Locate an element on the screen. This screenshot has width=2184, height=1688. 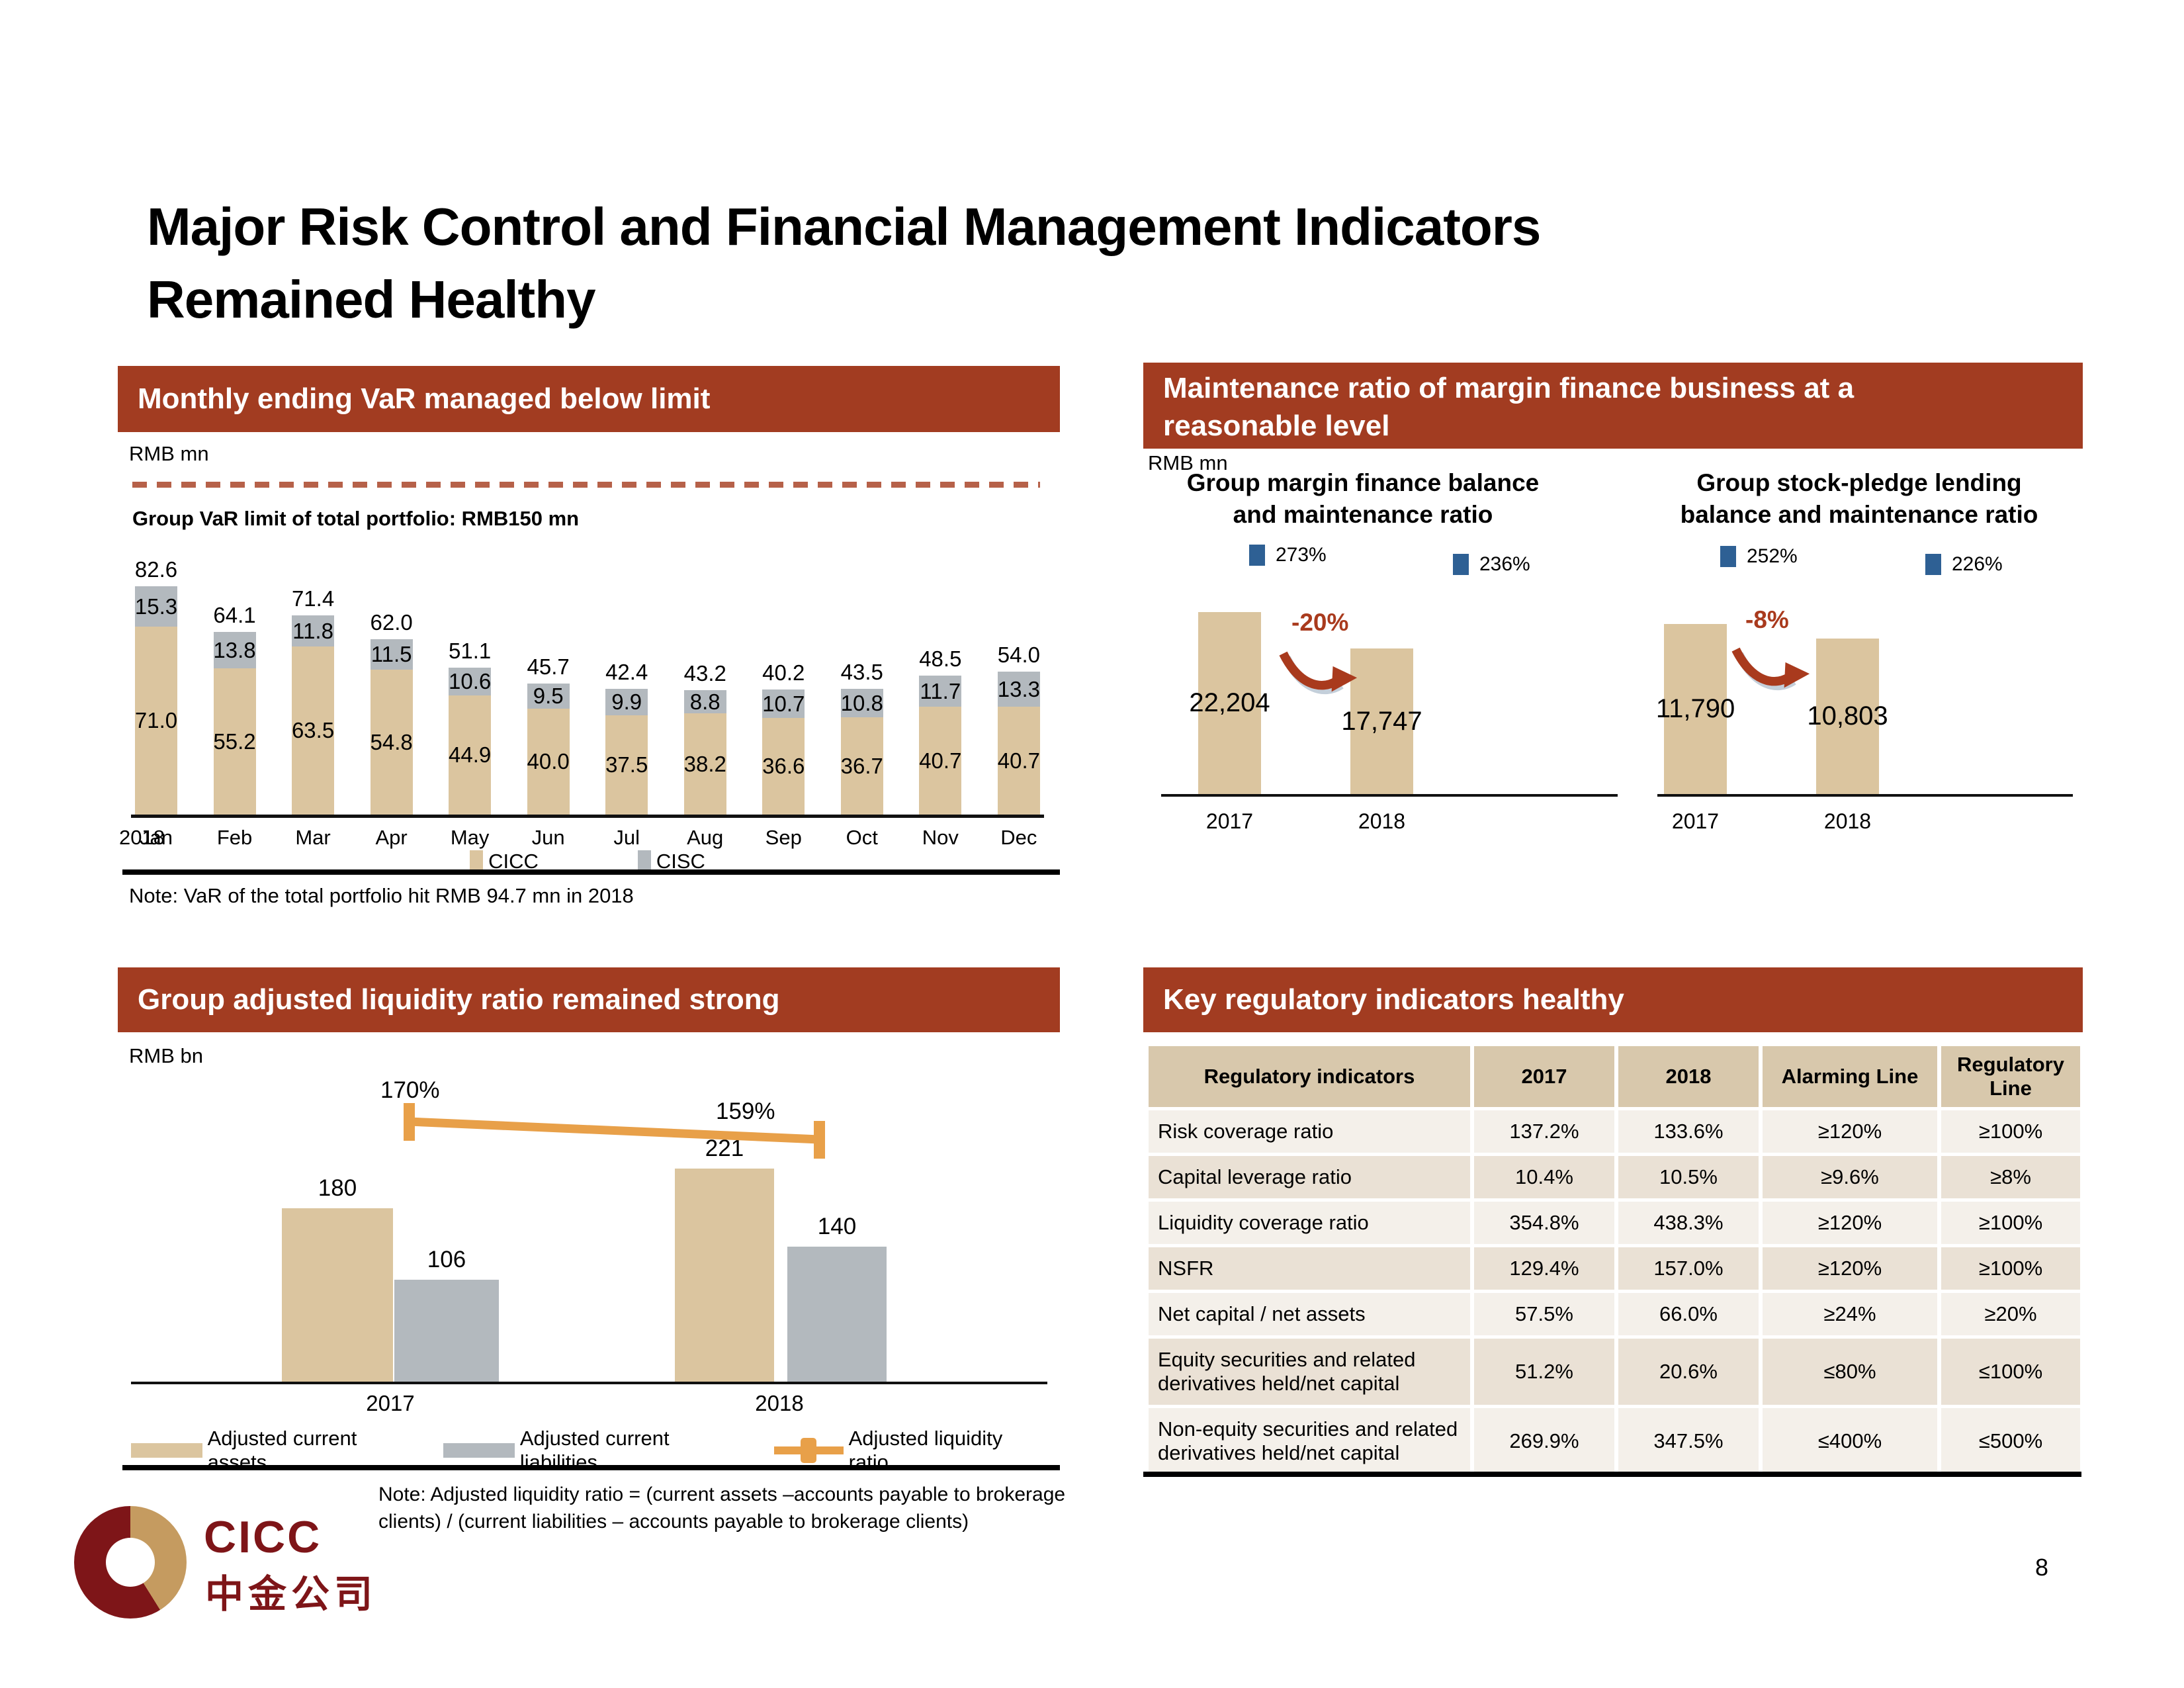
value-cell: ≥100% is located at coordinates (2010, 1223).